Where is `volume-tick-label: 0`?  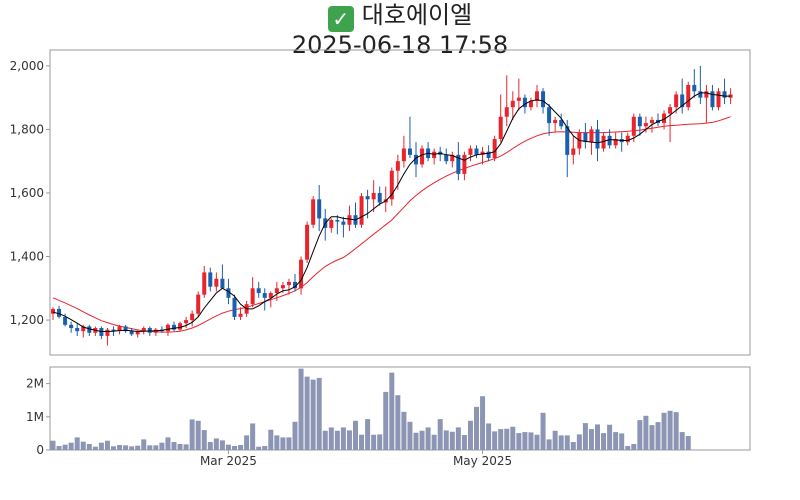
volume-tick-label: 0 is located at coordinates (40, 450).